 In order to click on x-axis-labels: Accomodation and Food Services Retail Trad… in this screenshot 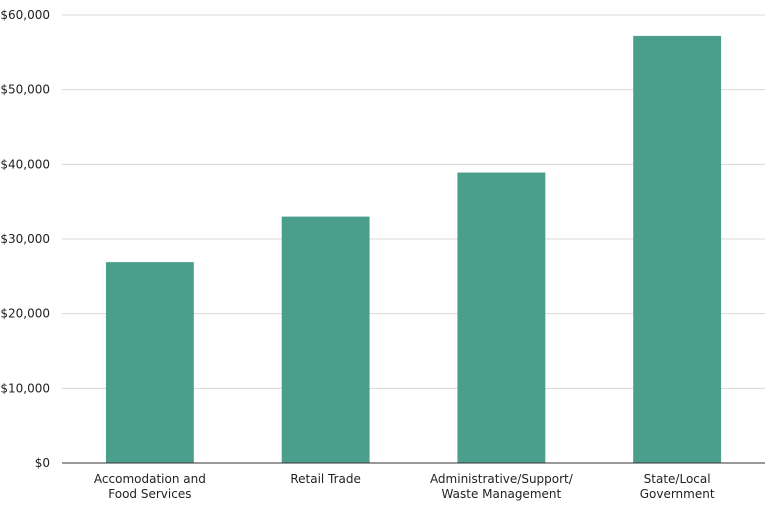, I will do `click(404, 486)`.